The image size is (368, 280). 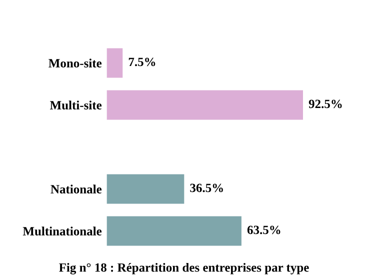 I want to click on data-label: 7.5%, so click(x=142, y=62).